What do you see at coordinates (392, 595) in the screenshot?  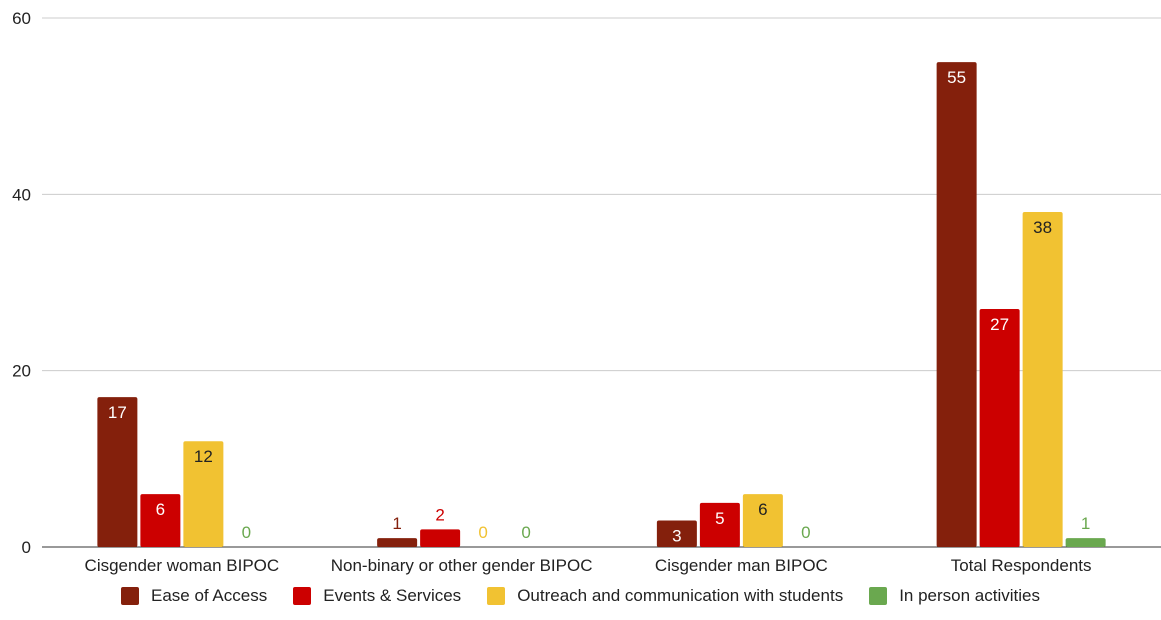 I see `legend-label: Events & Services` at bounding box center [392, 595].